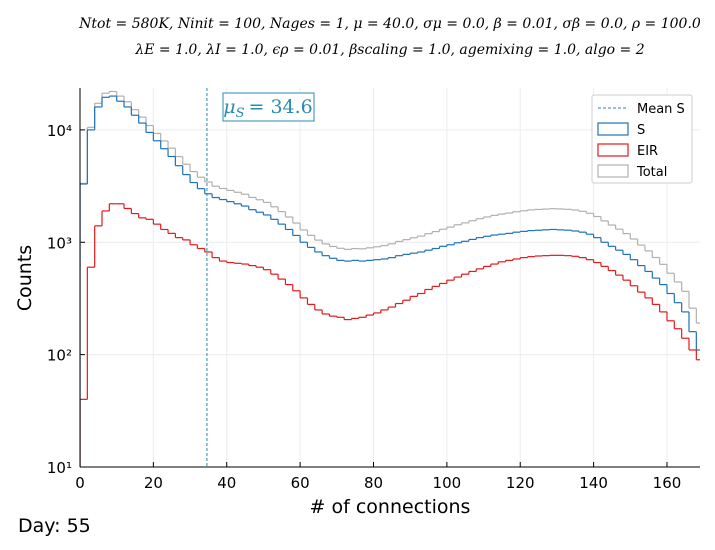  I want to click on x-tick-label: 100, so click(447, 483).